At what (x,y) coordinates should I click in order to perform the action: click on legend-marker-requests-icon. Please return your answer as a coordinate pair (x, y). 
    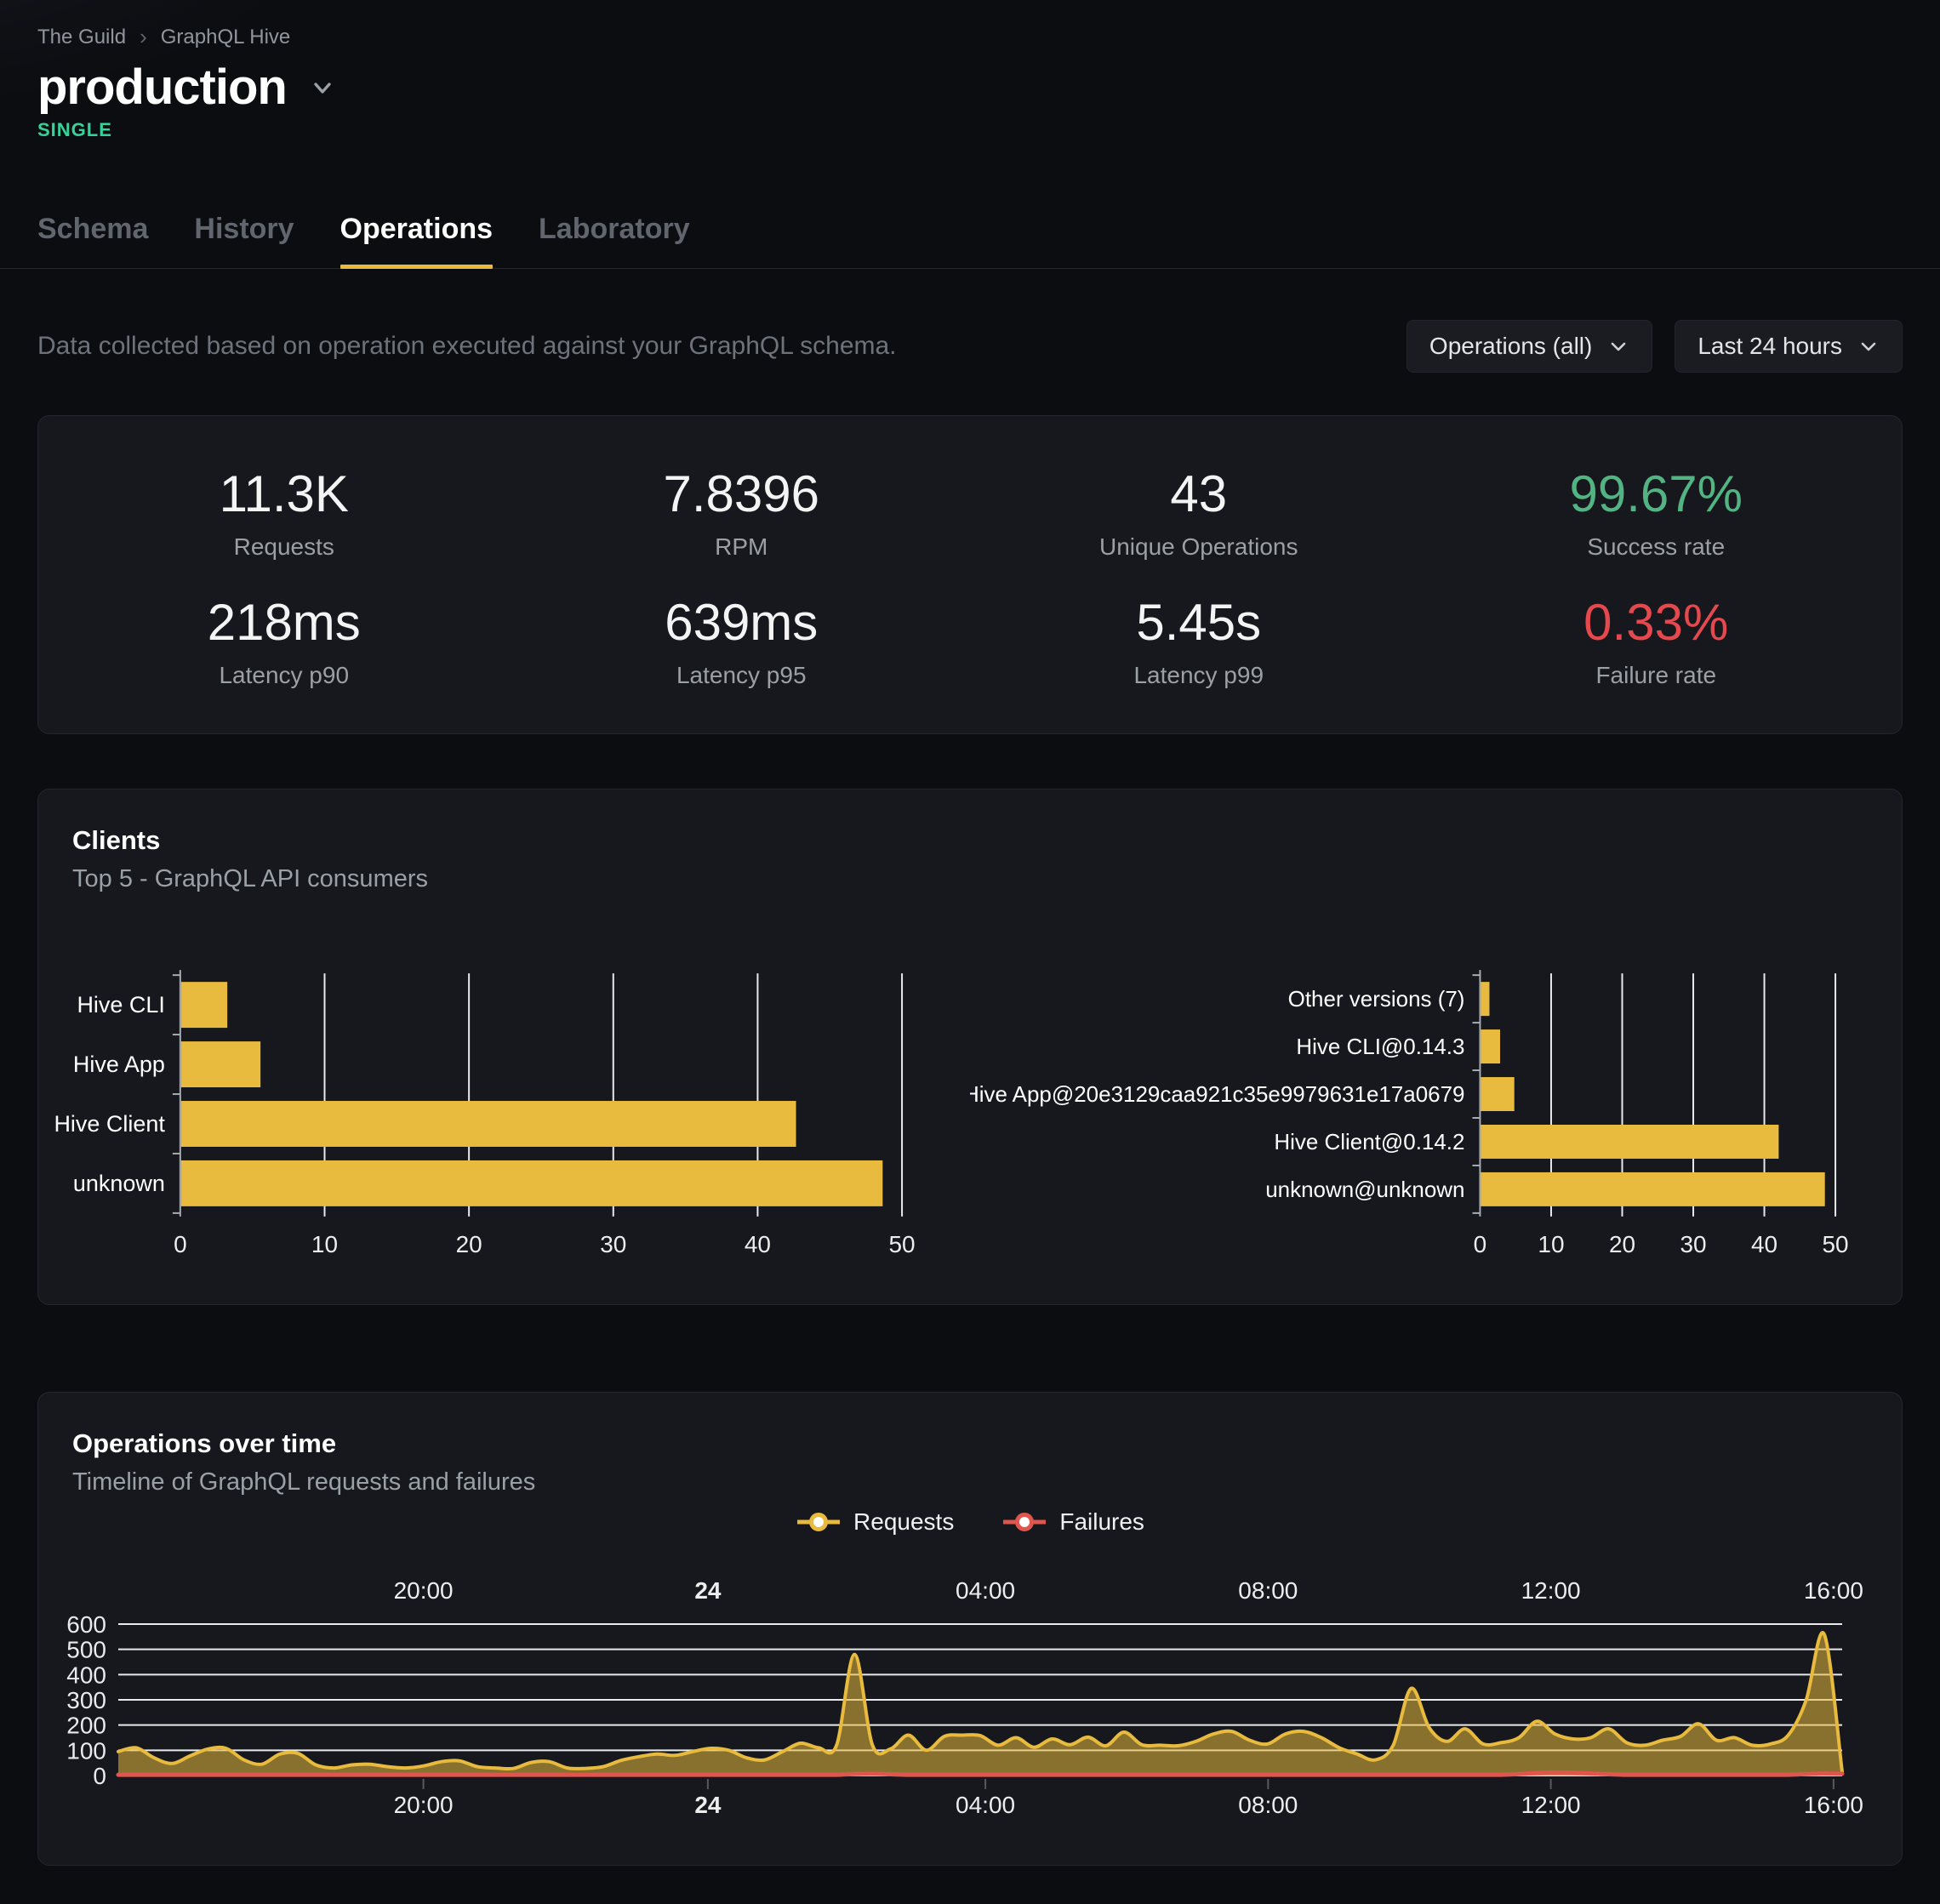
    Looking at the image, I should click on (819, 1522).